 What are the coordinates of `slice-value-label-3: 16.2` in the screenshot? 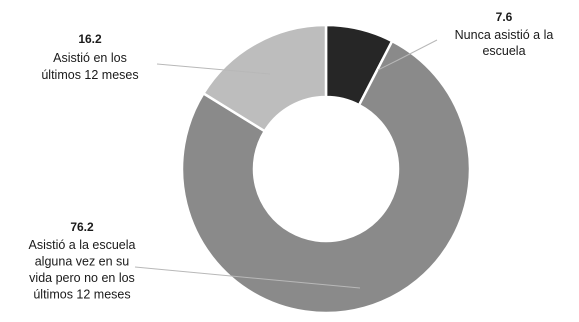 It's located at (90, 39).